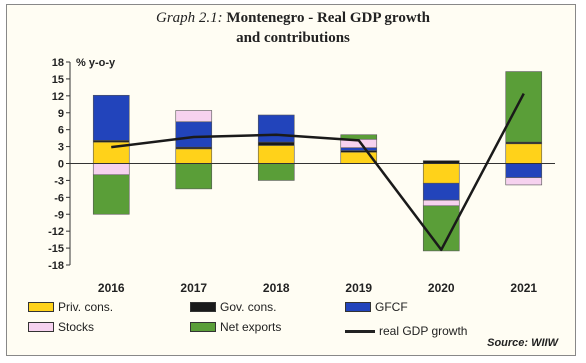 The height and width of the screenshot is (363, 586). Describe the element at coordinates (293, 38) in the screenshot. I see `title-line-2: and contributions` at that location.